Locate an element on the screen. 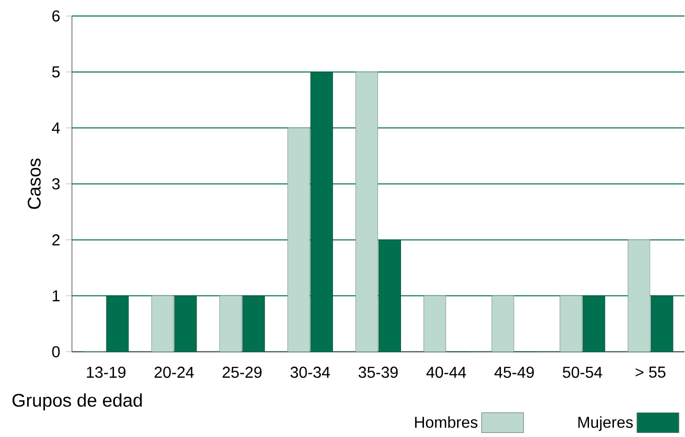 This screenshot has height=437, width=685. x-tick-label: 20-24 is located at coordinates (174, 372).